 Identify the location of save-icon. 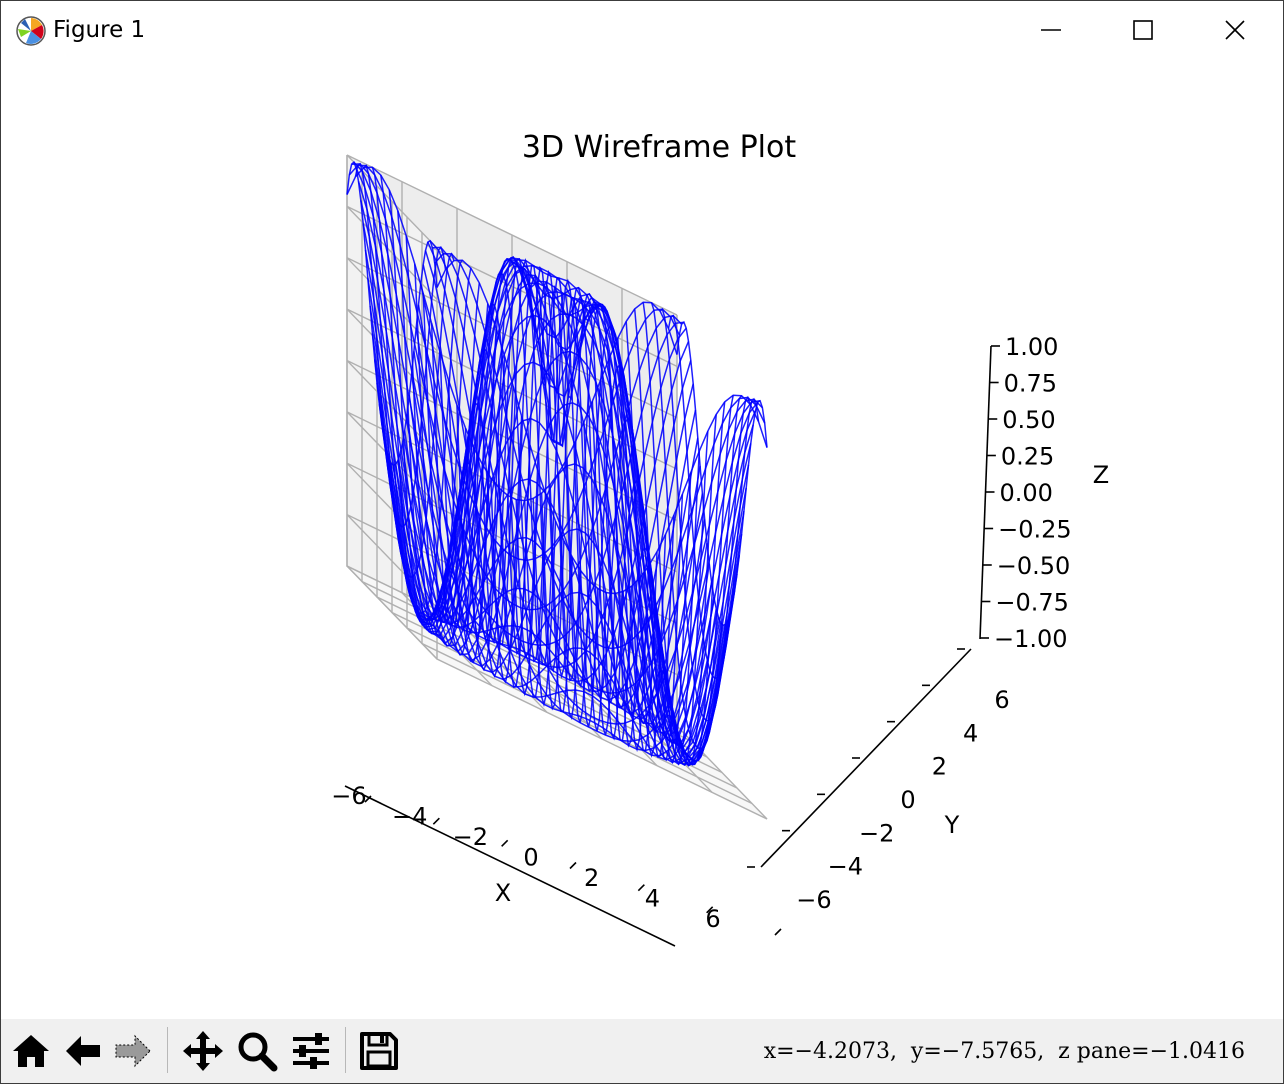
(379, 1051).